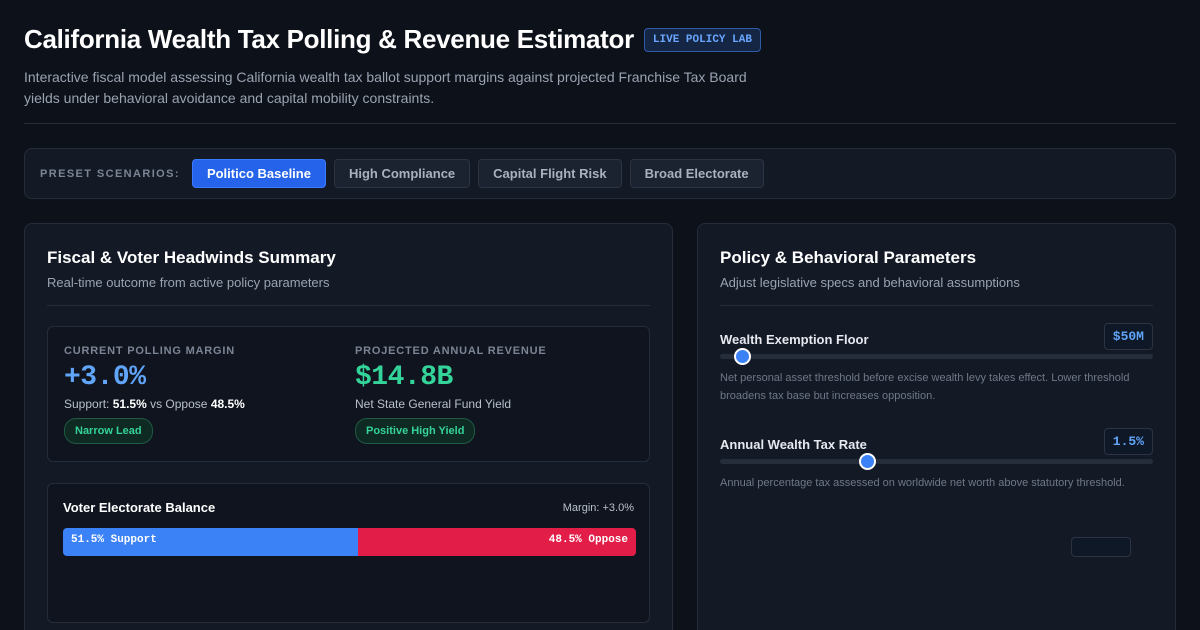  What do you see at coordinates (191, 257) in the screenshot?
I see `summary-title: Fiscal & Voter Headwinds Summary` at bounding box center [191, 257].